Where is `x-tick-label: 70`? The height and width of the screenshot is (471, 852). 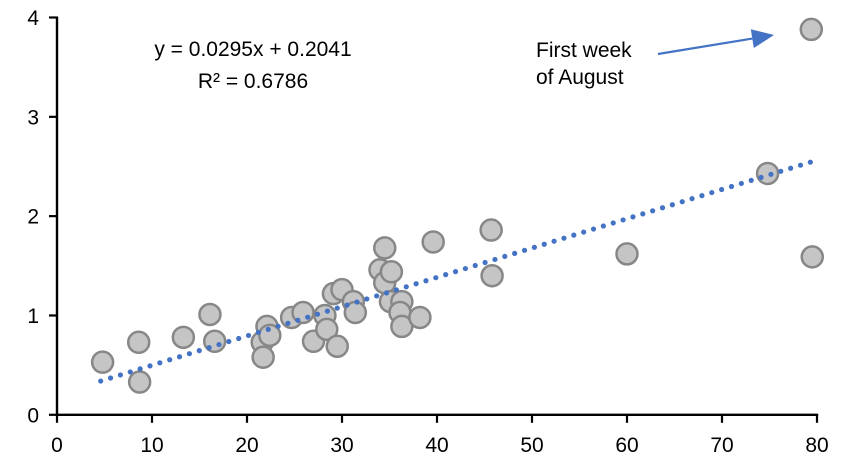
x-tick-label: 70 is located at coordinates (721, 445).